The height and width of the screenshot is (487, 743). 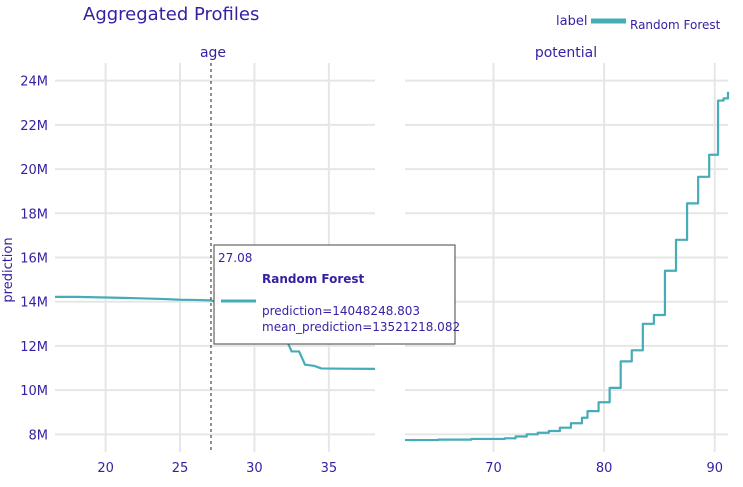 What do you see at coordinates (34, 170) in the screenshot?
I see `y-tick-label: 20M` at bounding box center [34, 170].